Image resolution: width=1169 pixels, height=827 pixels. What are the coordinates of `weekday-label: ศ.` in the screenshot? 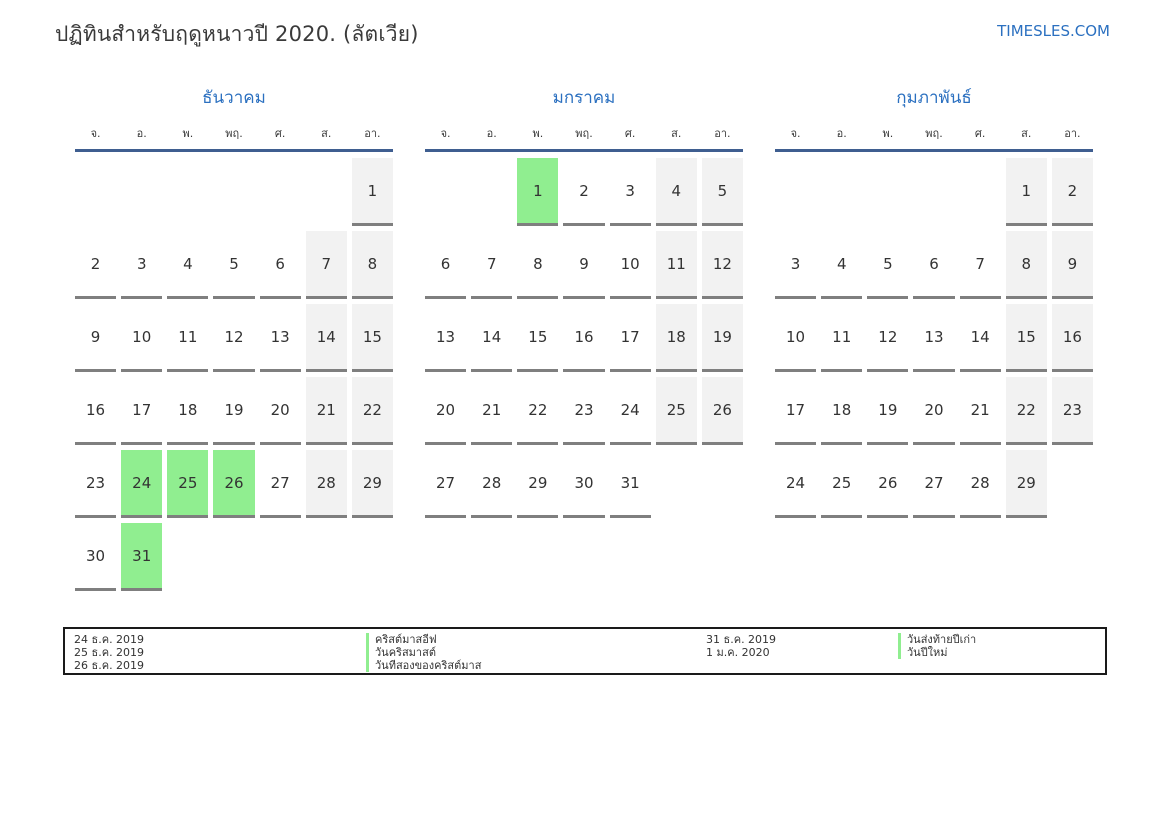 It's located at (280, 133).